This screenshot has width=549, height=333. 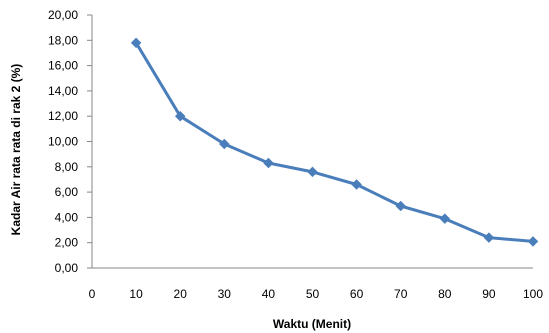 What do you see at coordinates (225, 294) in the screenshot?
I see `x-tick-label: 30` at bounding box center [225, 294].